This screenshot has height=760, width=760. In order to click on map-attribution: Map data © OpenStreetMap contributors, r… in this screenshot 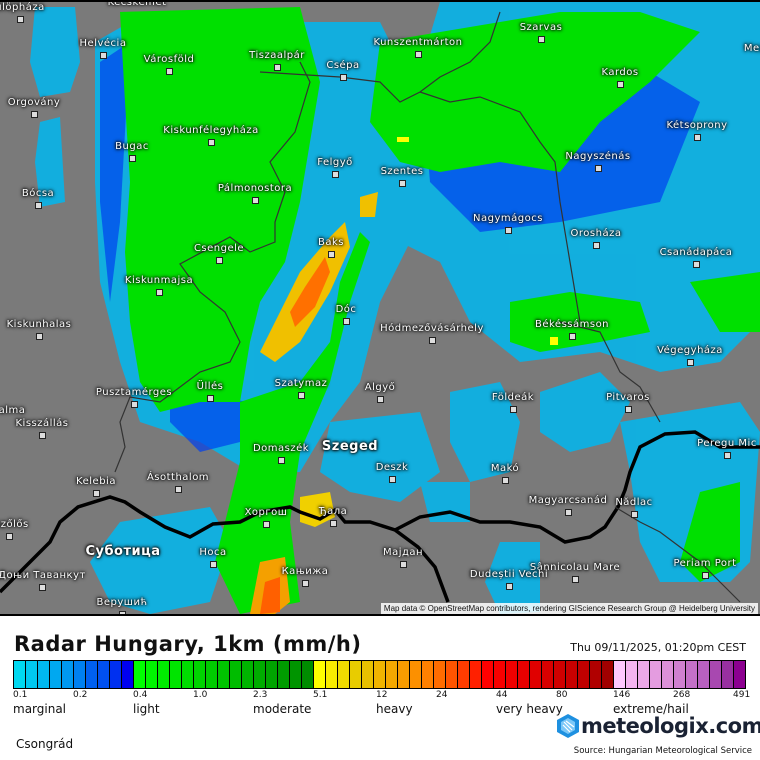, I will do `click(569, 608)`.